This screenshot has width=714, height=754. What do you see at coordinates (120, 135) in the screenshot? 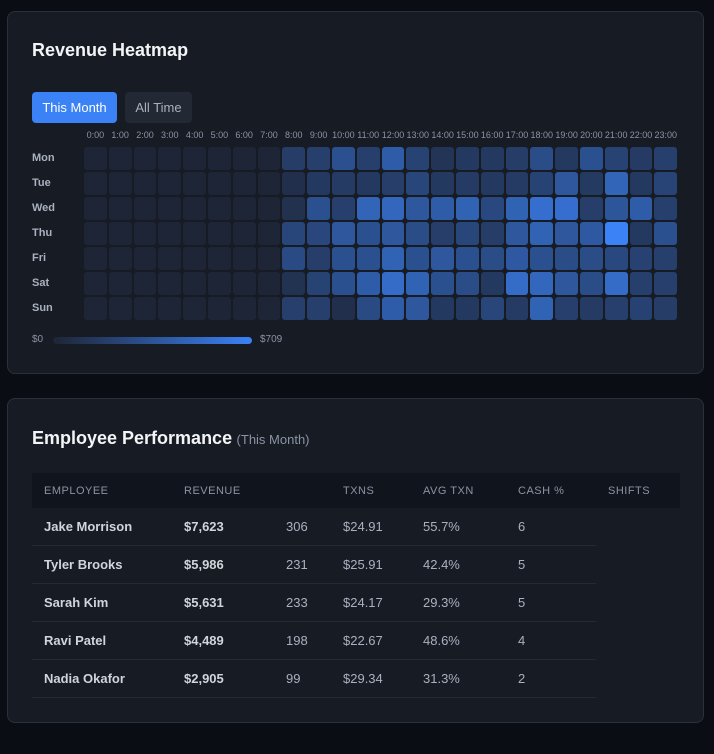
I see `hour-label: 1:00` at bounding box center [120, 135].